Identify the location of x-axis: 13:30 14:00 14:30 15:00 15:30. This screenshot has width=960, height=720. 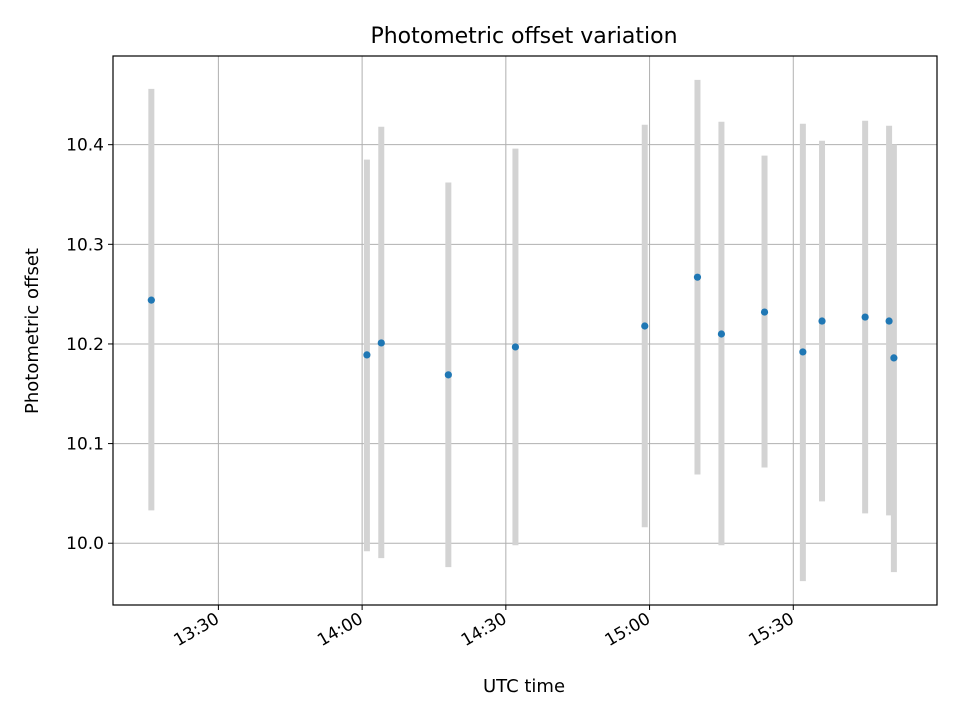
(484, 628).